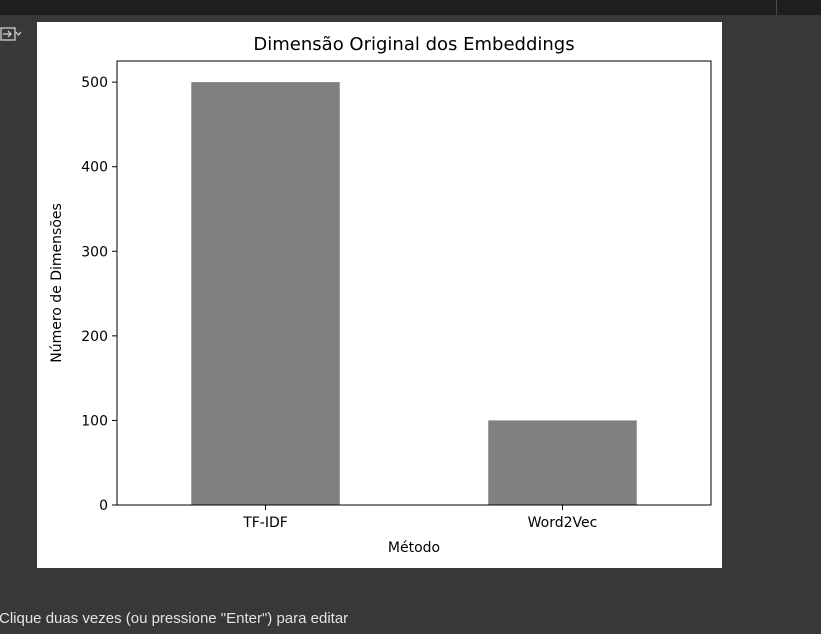 The height and width of the screenshot is (634, 821). Describe the element at coordinates (562, 462) in the screenshot. I see `bar-word2vec` at that location.